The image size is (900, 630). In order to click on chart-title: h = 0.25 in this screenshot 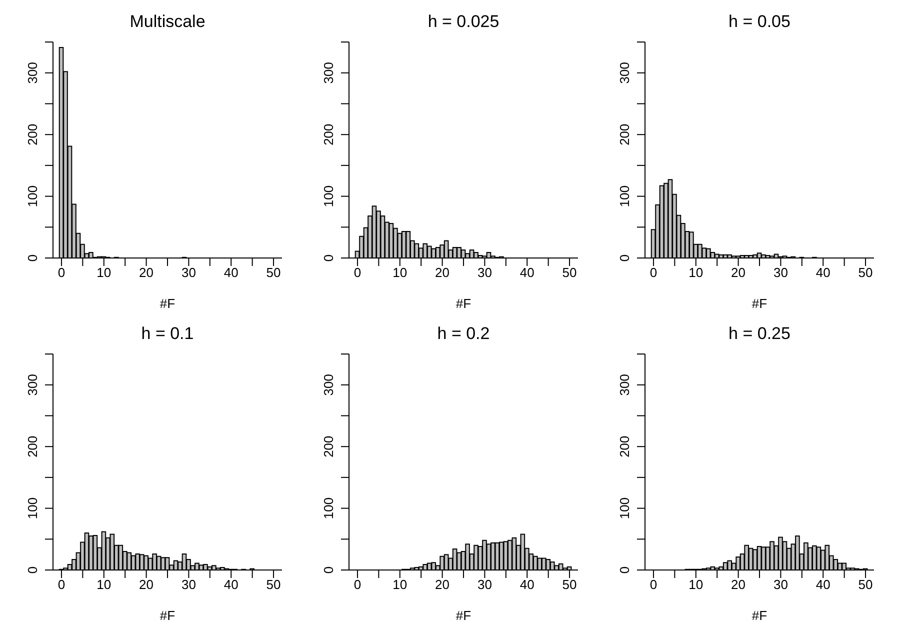, I will do `click(760, 334)`.